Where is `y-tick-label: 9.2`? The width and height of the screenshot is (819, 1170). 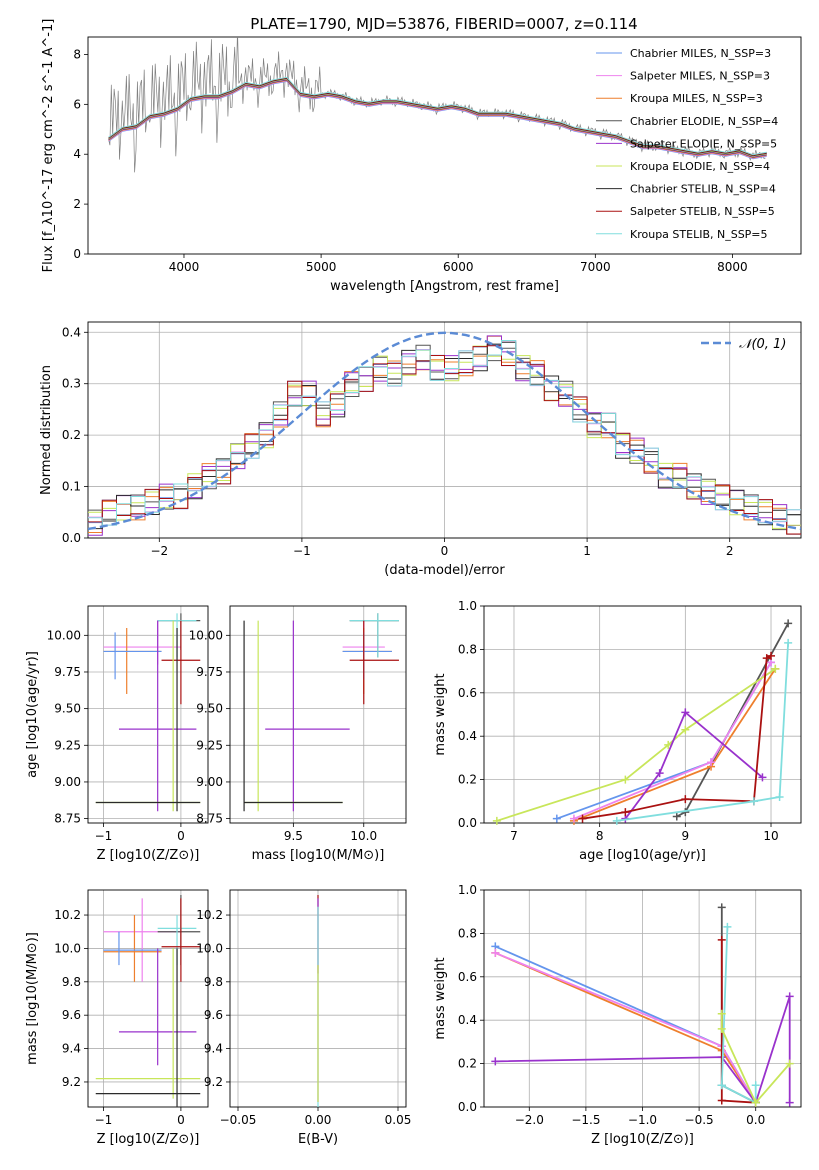
y-tick-label: 9.2 is located at coordinates (71, 1082).